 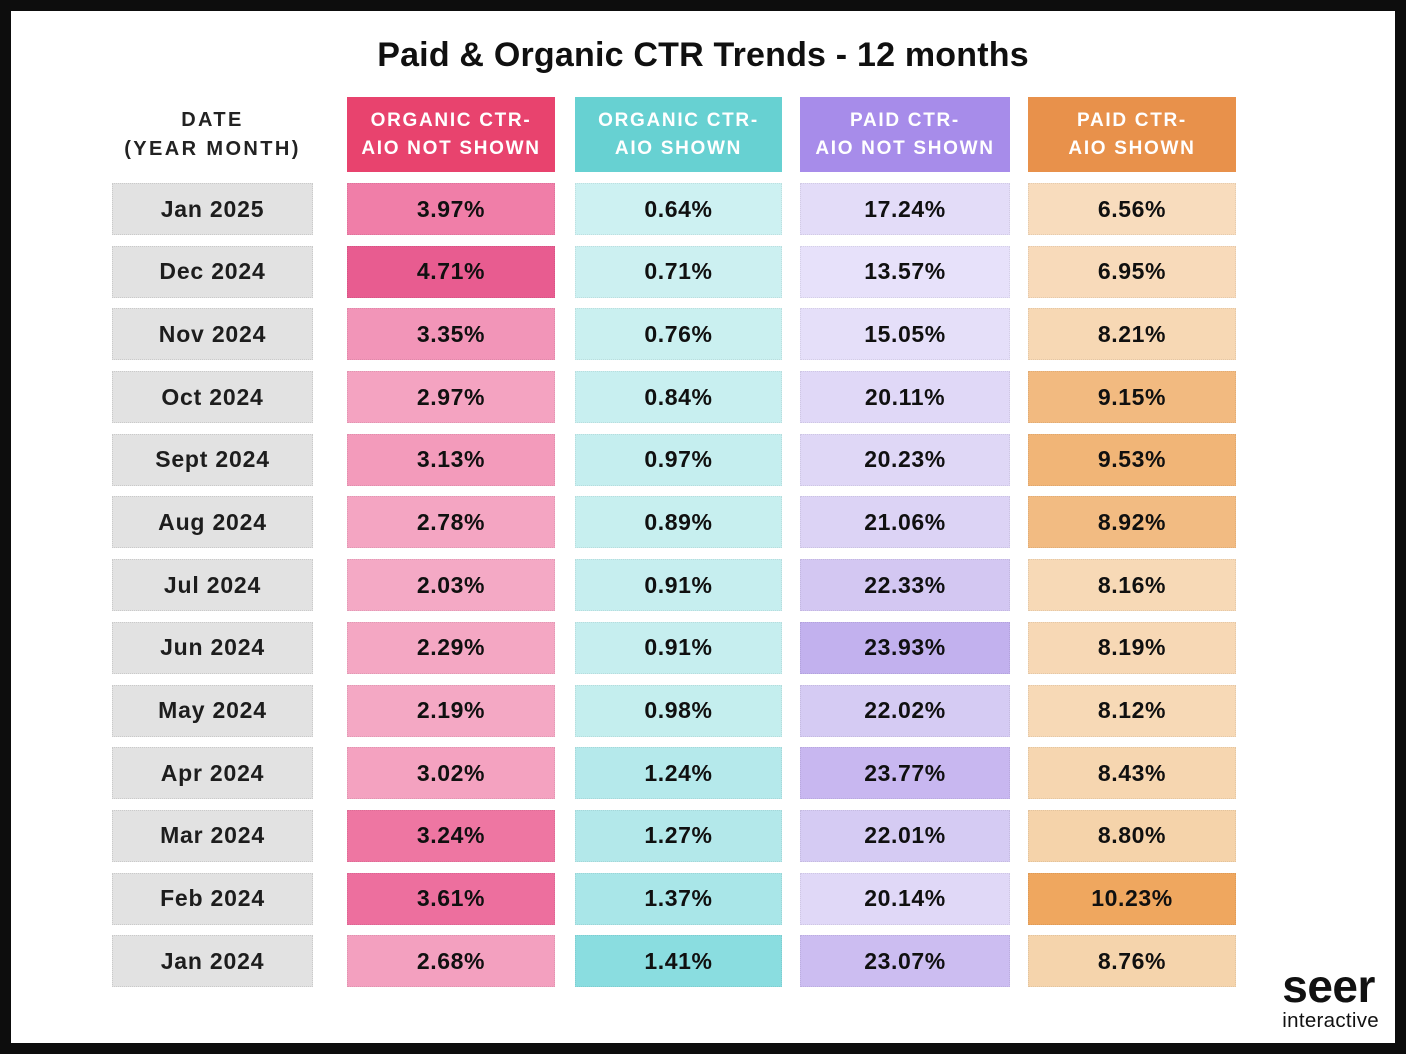 What do you see at coordinates (212, 334) in the screenshot?
I see `date-cell: Nov 2024` at bounding box center [212, 334].